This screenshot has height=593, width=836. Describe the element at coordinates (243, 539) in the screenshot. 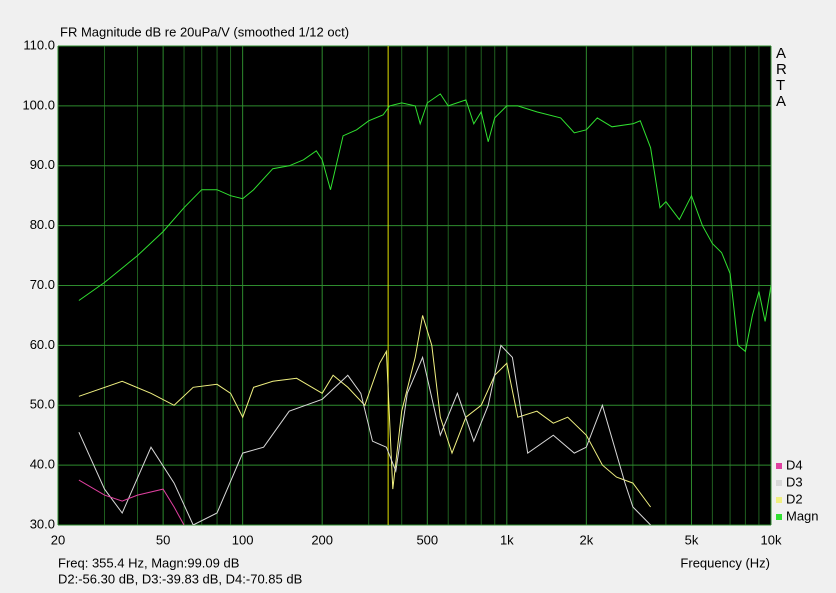

I see `x-tick-label: 100` at that location.